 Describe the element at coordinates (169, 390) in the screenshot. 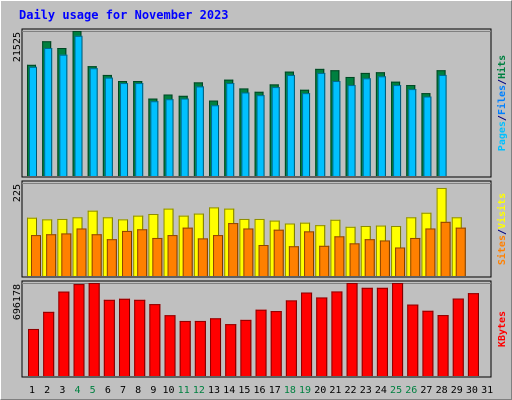

I see `day-label: 10` at that location.